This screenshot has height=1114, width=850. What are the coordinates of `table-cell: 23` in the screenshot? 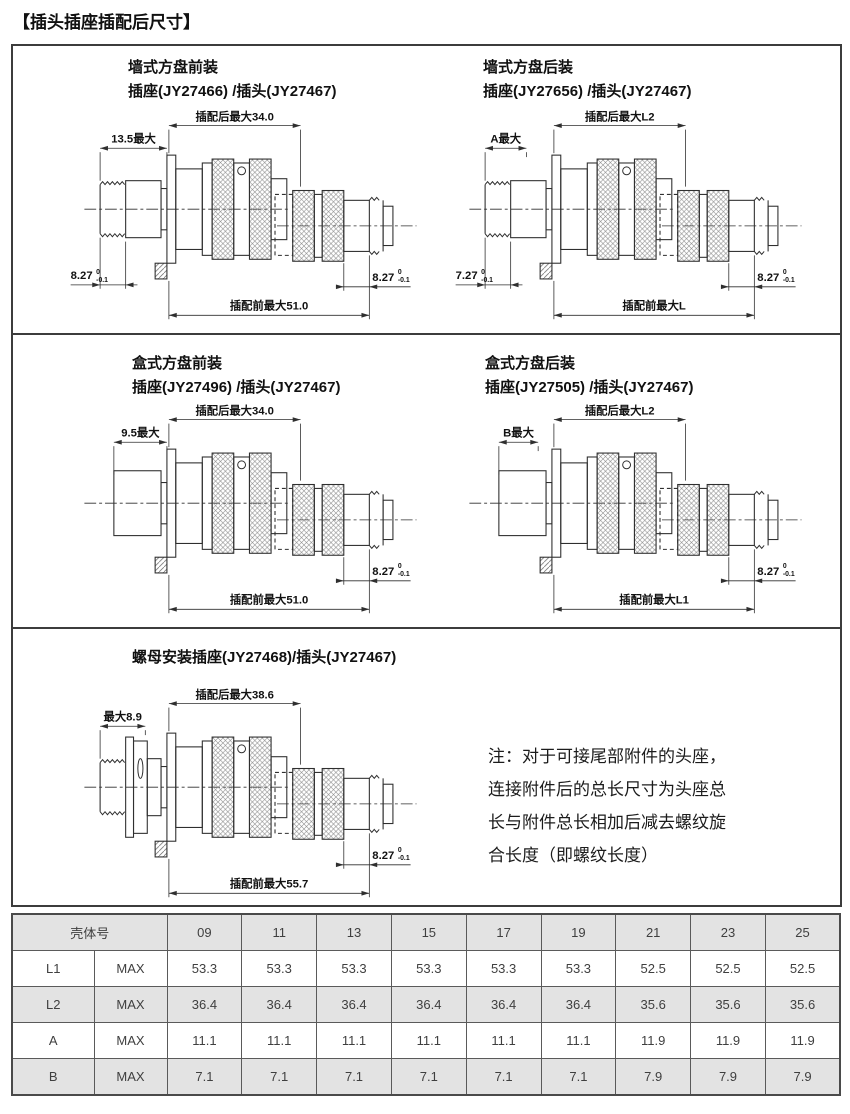 It's located at (728, 932).